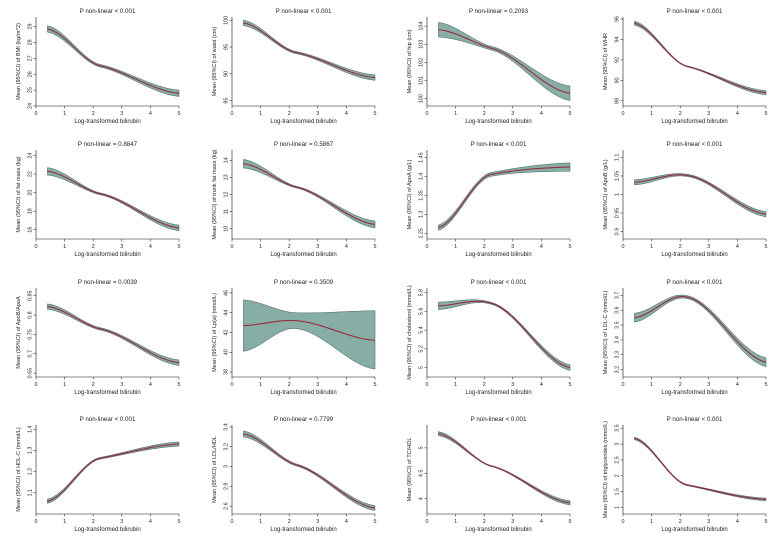 The image size is (784, 545). Describe the element at coordinates (618, 507) in the screenshot. I see `y-tick-label: 1` at that location.